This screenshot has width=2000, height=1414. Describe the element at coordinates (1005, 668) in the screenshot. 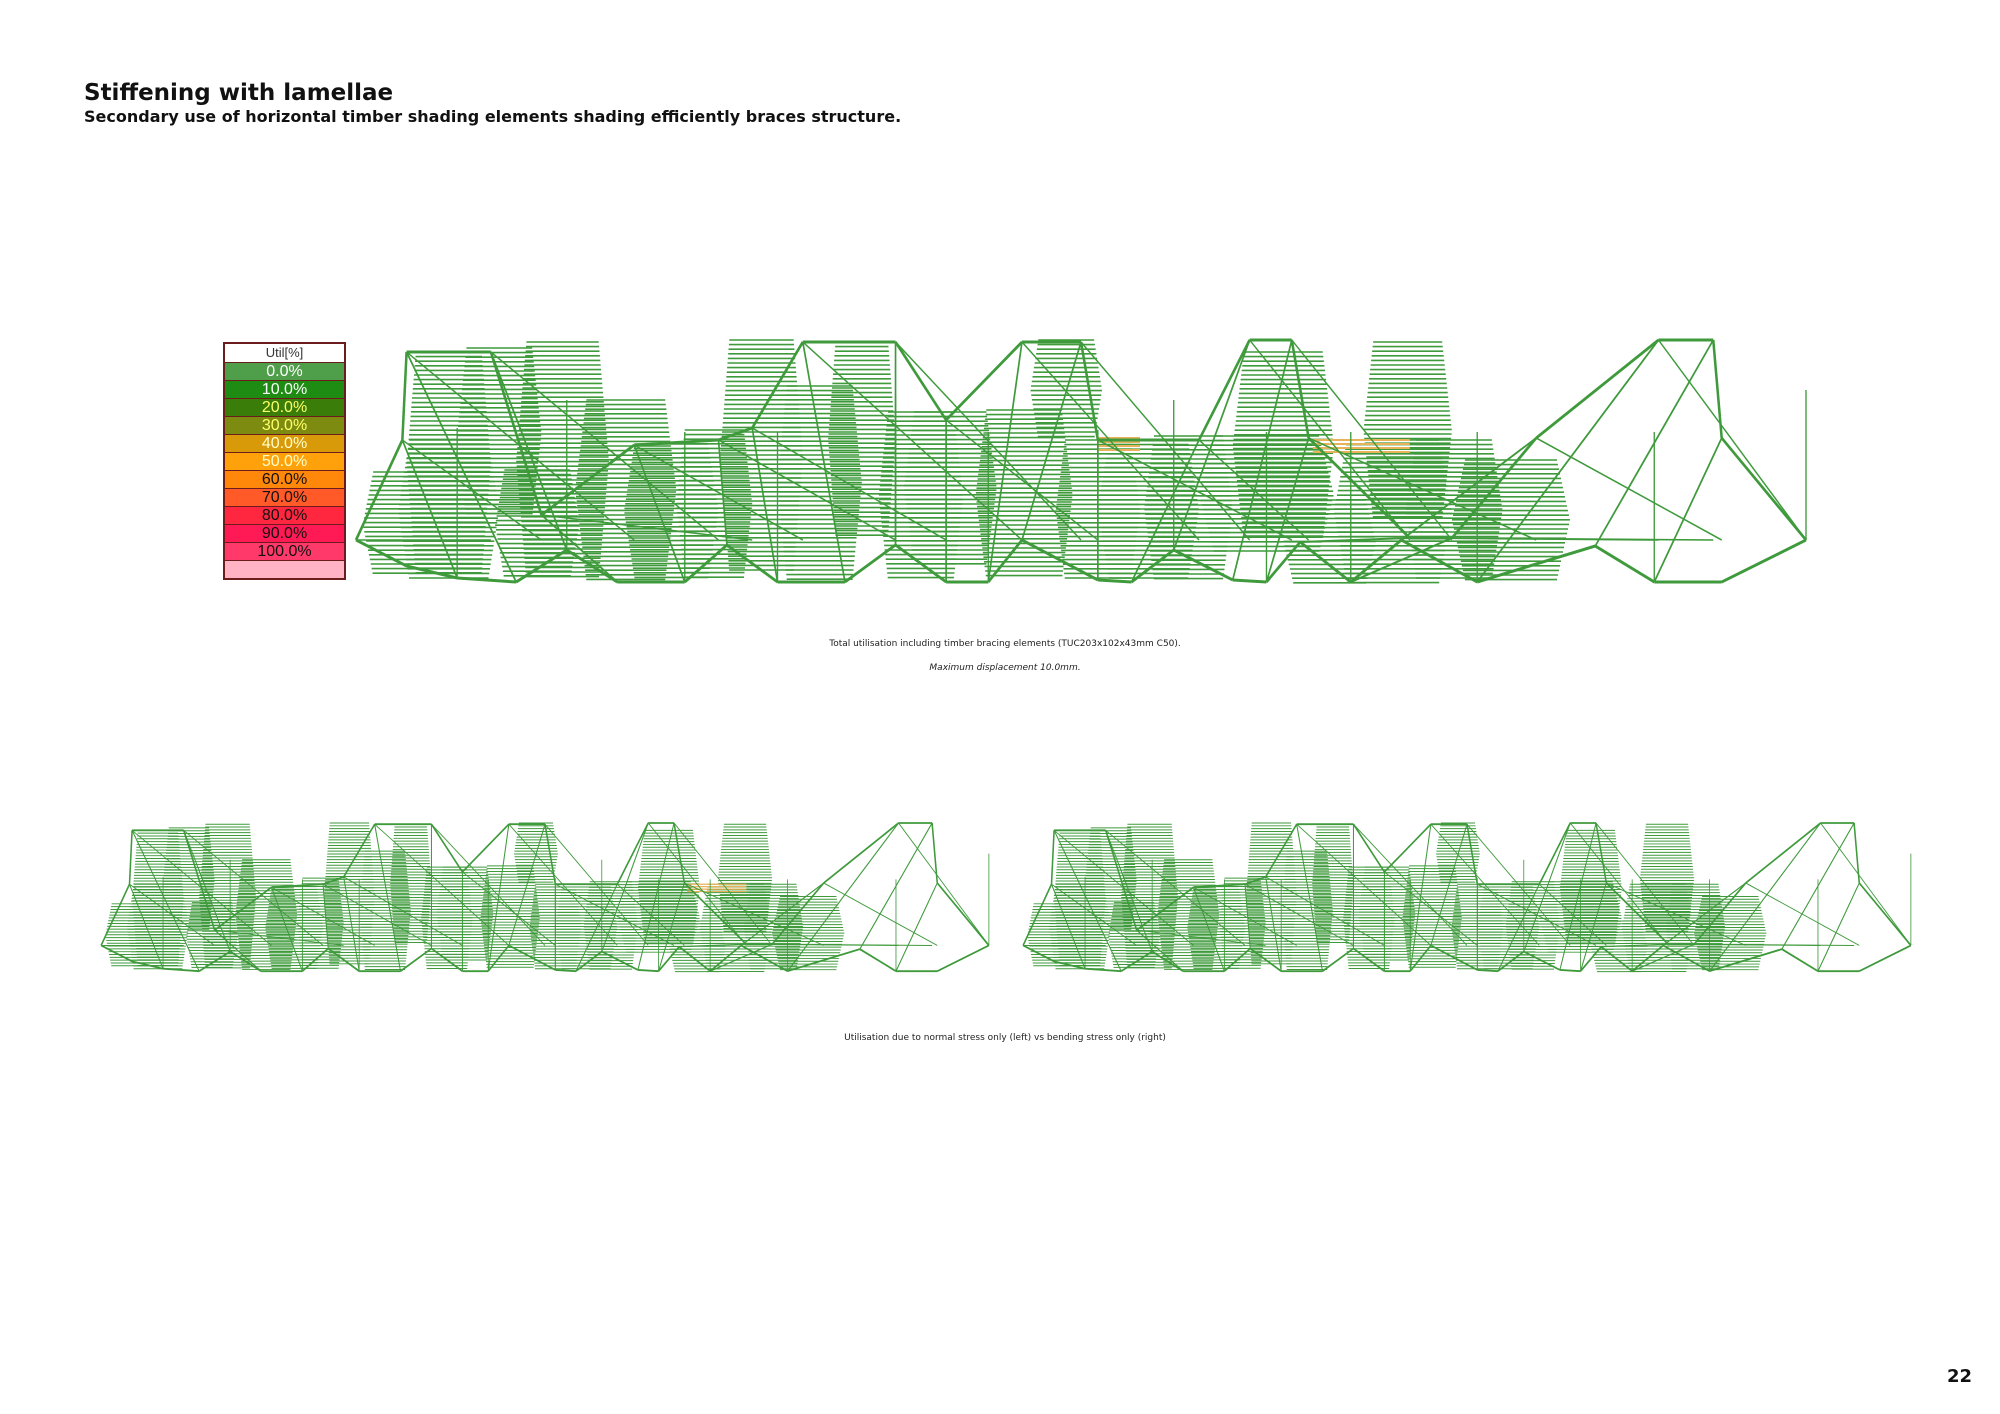

I see `caption-max-displacement: Maximum displacement 10.0mm.` at that location.